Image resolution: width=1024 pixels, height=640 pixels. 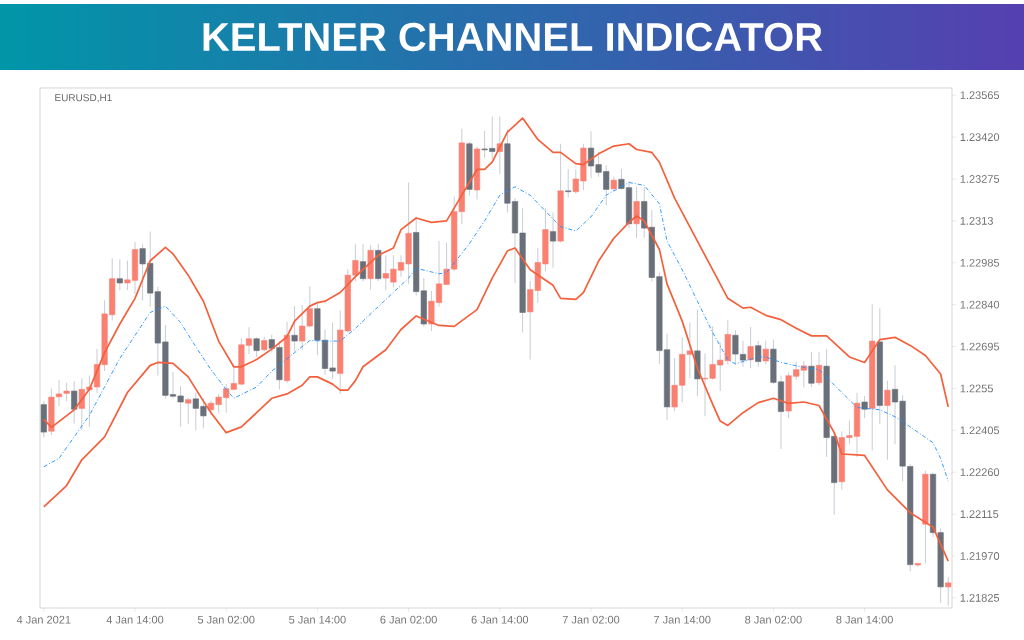 What do you see at coordinates (976, 221) in the screenshot?
I see `y-tick-label: 1.2313` at bounding box center [976, 221].